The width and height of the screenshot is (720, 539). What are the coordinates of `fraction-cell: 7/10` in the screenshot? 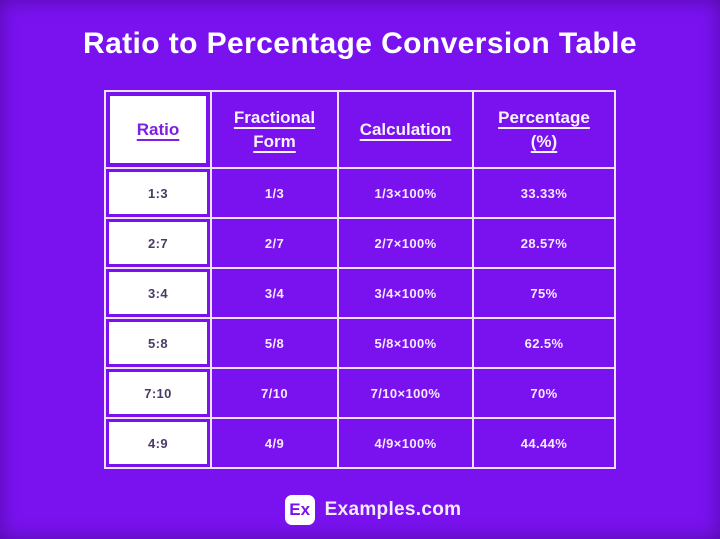 It's located at (274, 393).